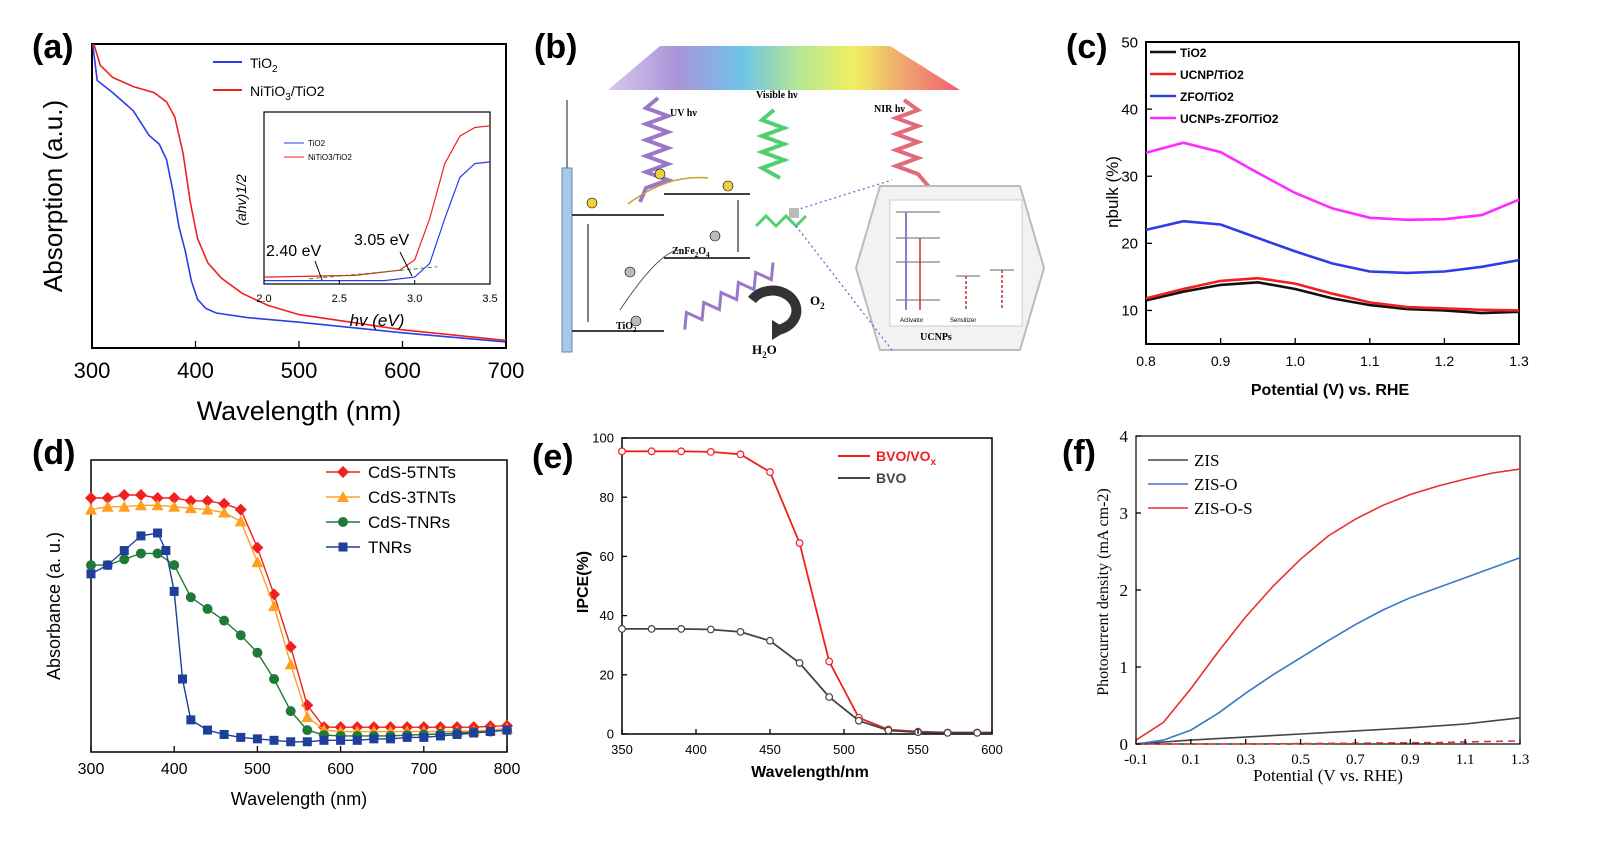 The width and height of the screenshot is (1599, 855). Describe the element at coordinates (1300, 760) in the screenshot. I see `x-tick-label-f: 0.5` at that location.